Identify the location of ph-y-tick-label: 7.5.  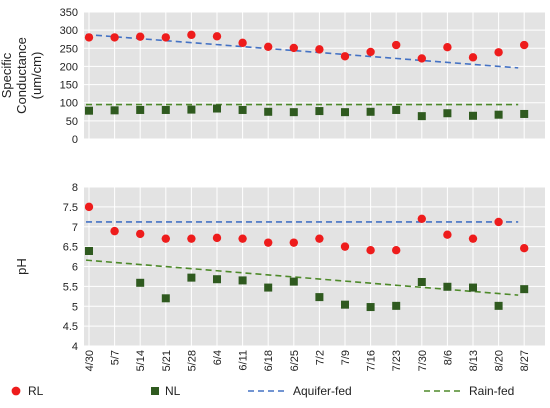
(70, 208).